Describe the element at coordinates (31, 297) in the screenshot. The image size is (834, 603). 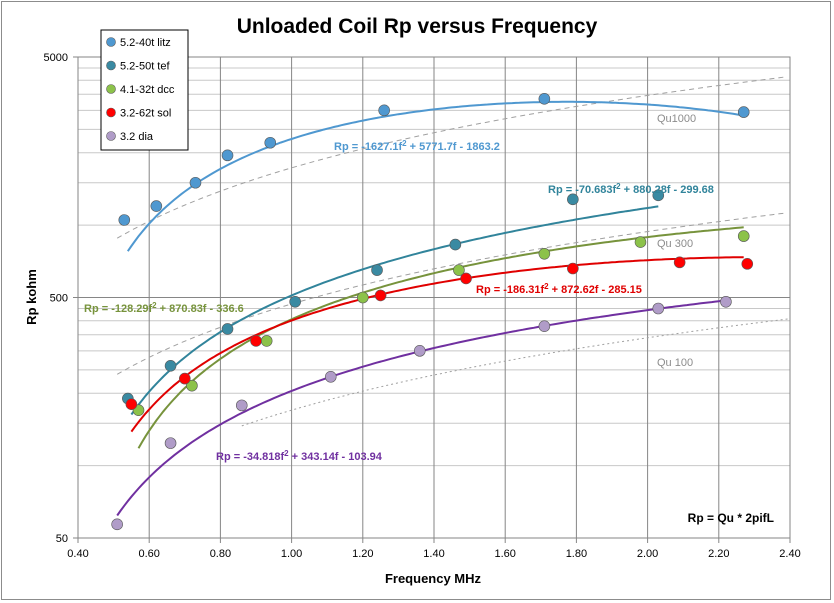
I see `y-axis-title: Rp kohm` at that location.